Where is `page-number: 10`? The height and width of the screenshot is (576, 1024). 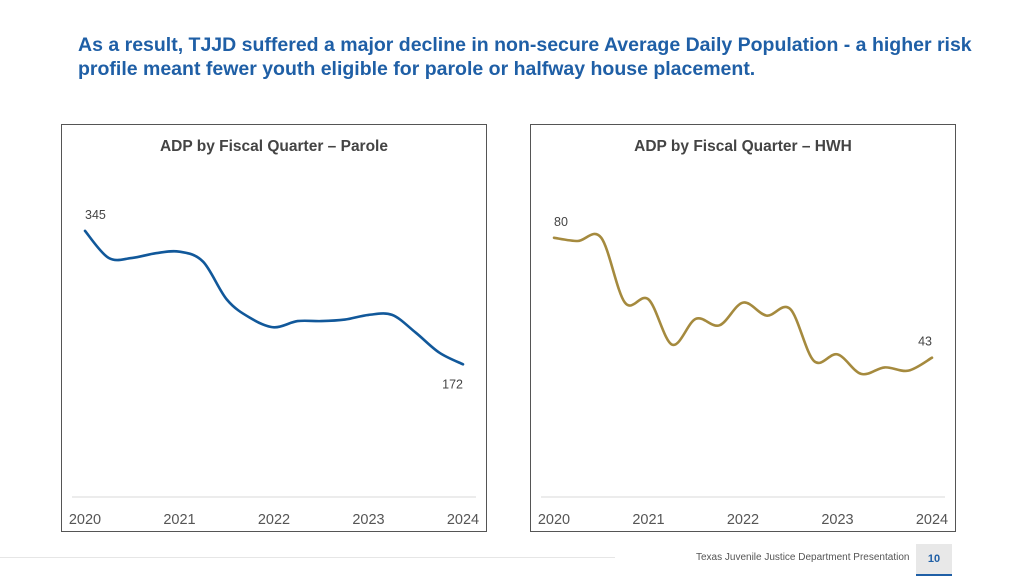 page-number: 10 is located at coordinates (934, 559).